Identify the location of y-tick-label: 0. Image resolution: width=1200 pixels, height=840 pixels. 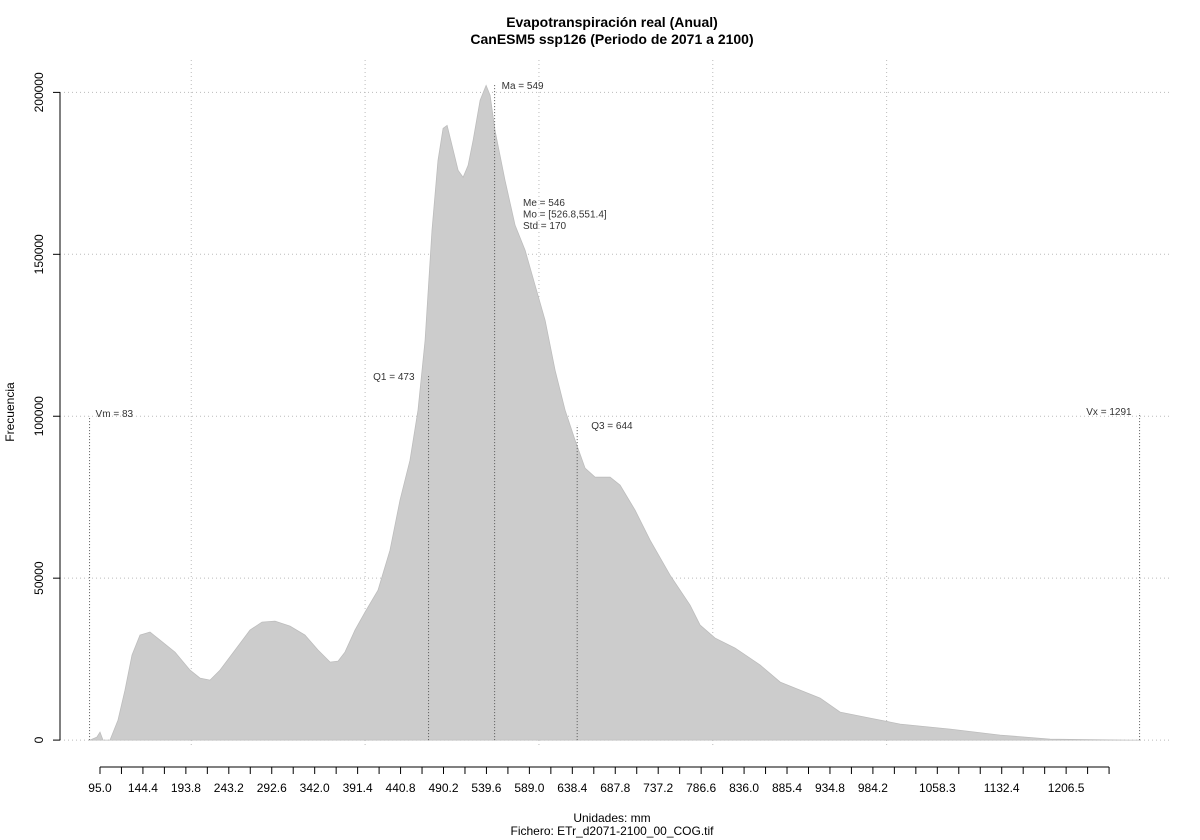
(39, 739).